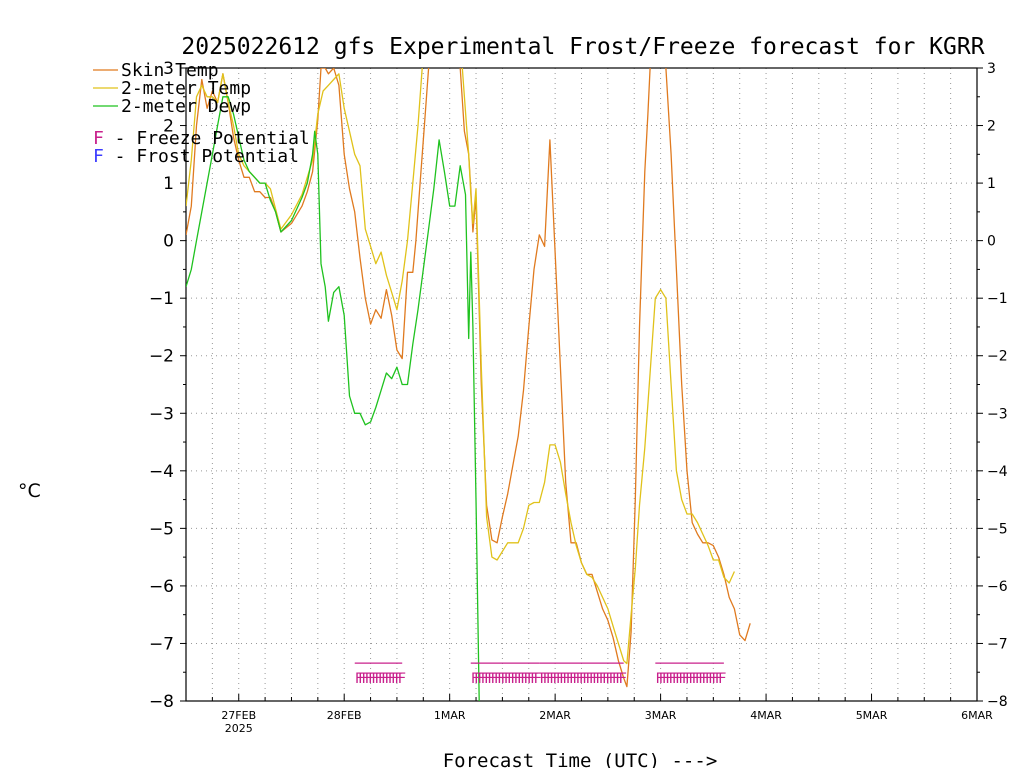  What do you see at coordinates (997, 299) in the screenshot?
I see `y-tick-label-right: −1` at bounding box center [997, 299].